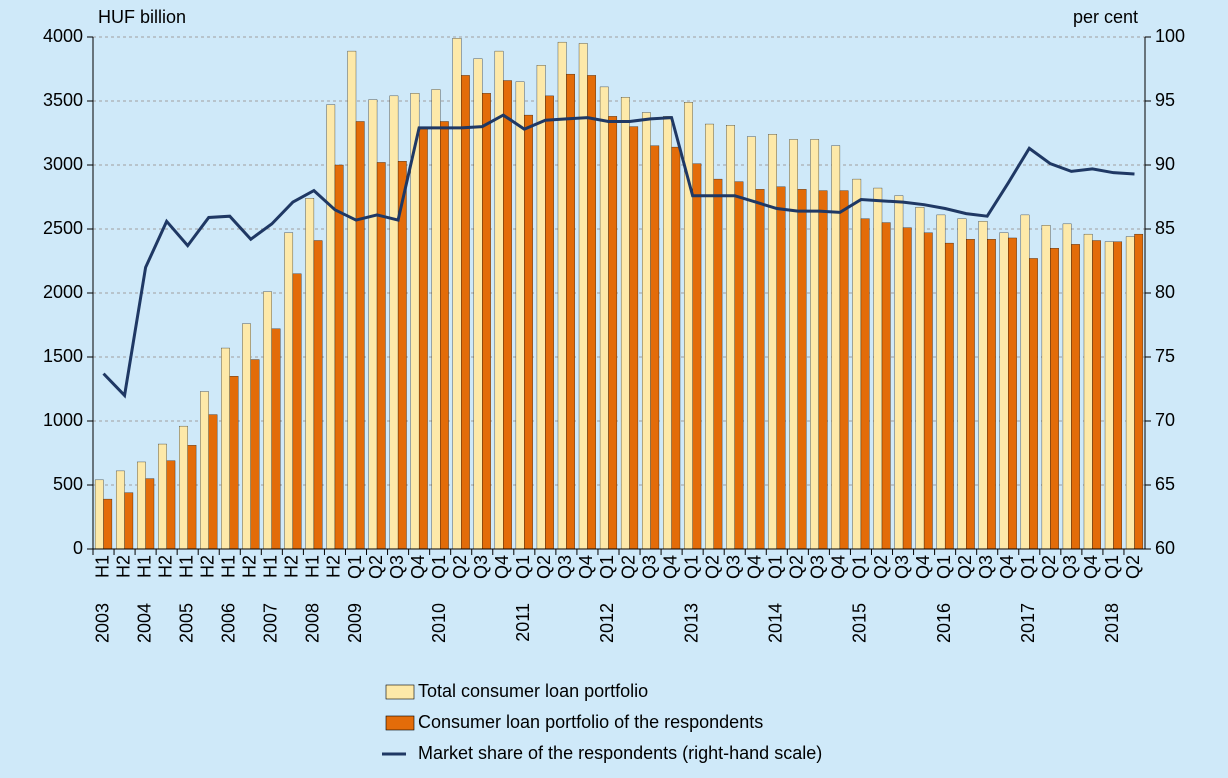 The width and height of the screenshot is (1228, 778). Describe the element at coordinates (944, 623) in the screenshot. I see `x-year-label: 2016` at that location.